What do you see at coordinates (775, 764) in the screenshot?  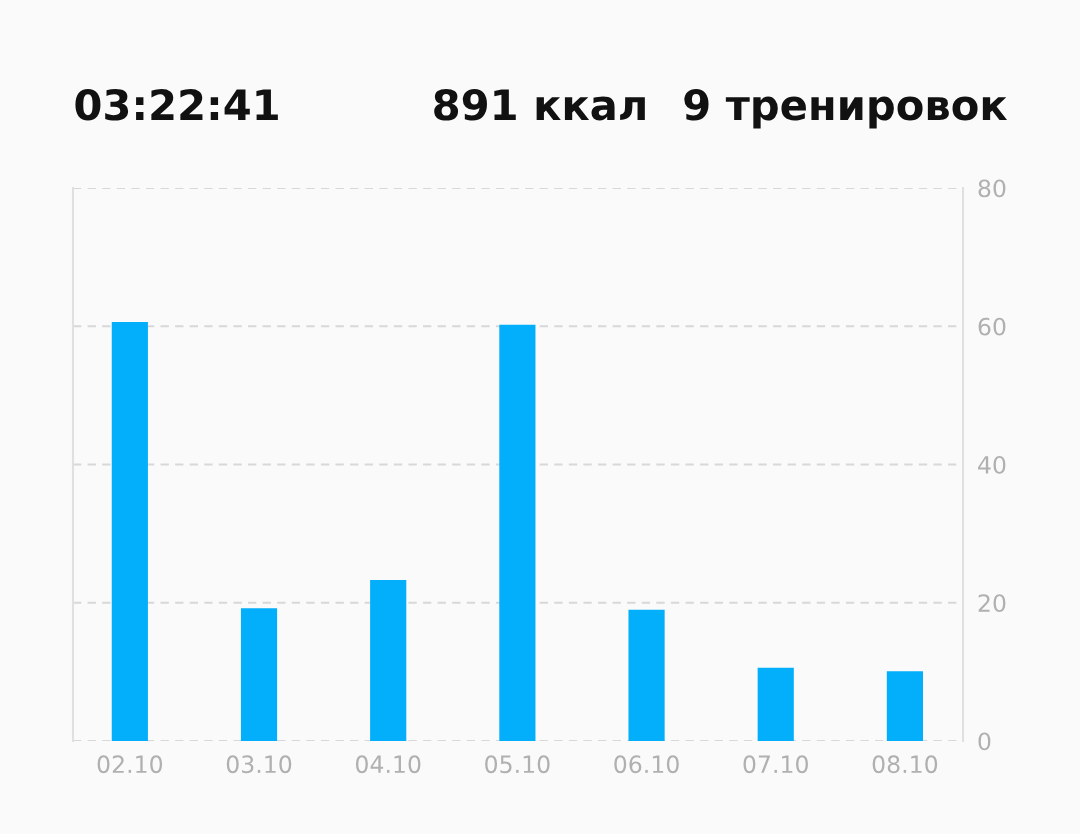 I see `x-tick-label: 07.10` at bounding box center [775, 764].